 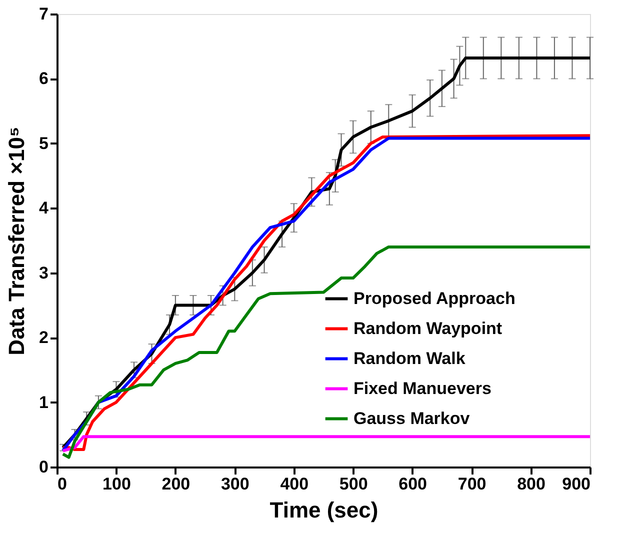 What do you see at coordinates (43, 402) in the screenshot?
I see `y-tick-label: 1` at bounding box center [43, 402].